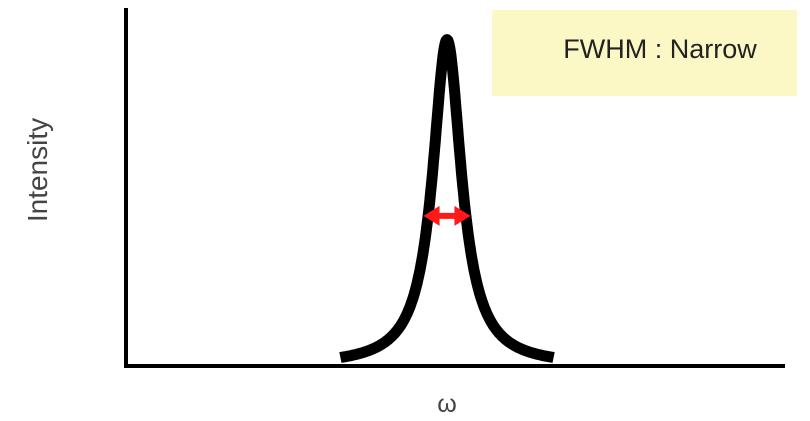 The height and width of the screenshot is (421, 810). I want to click on fwhm-arrow-left-head, so click(431, 215).